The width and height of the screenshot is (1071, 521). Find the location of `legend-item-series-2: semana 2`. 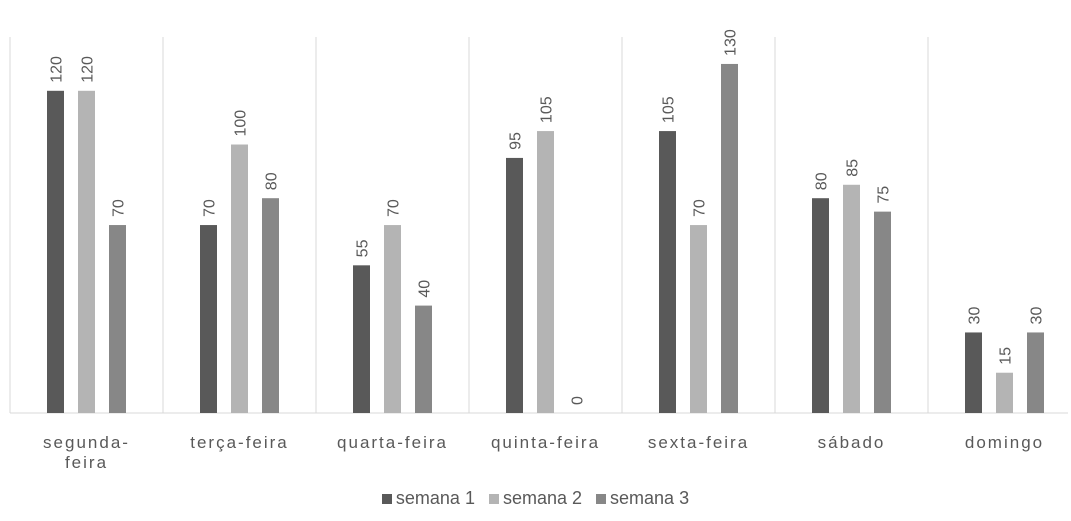

legend-item-series-2: semana 2 is located at coordinates (535, 498).